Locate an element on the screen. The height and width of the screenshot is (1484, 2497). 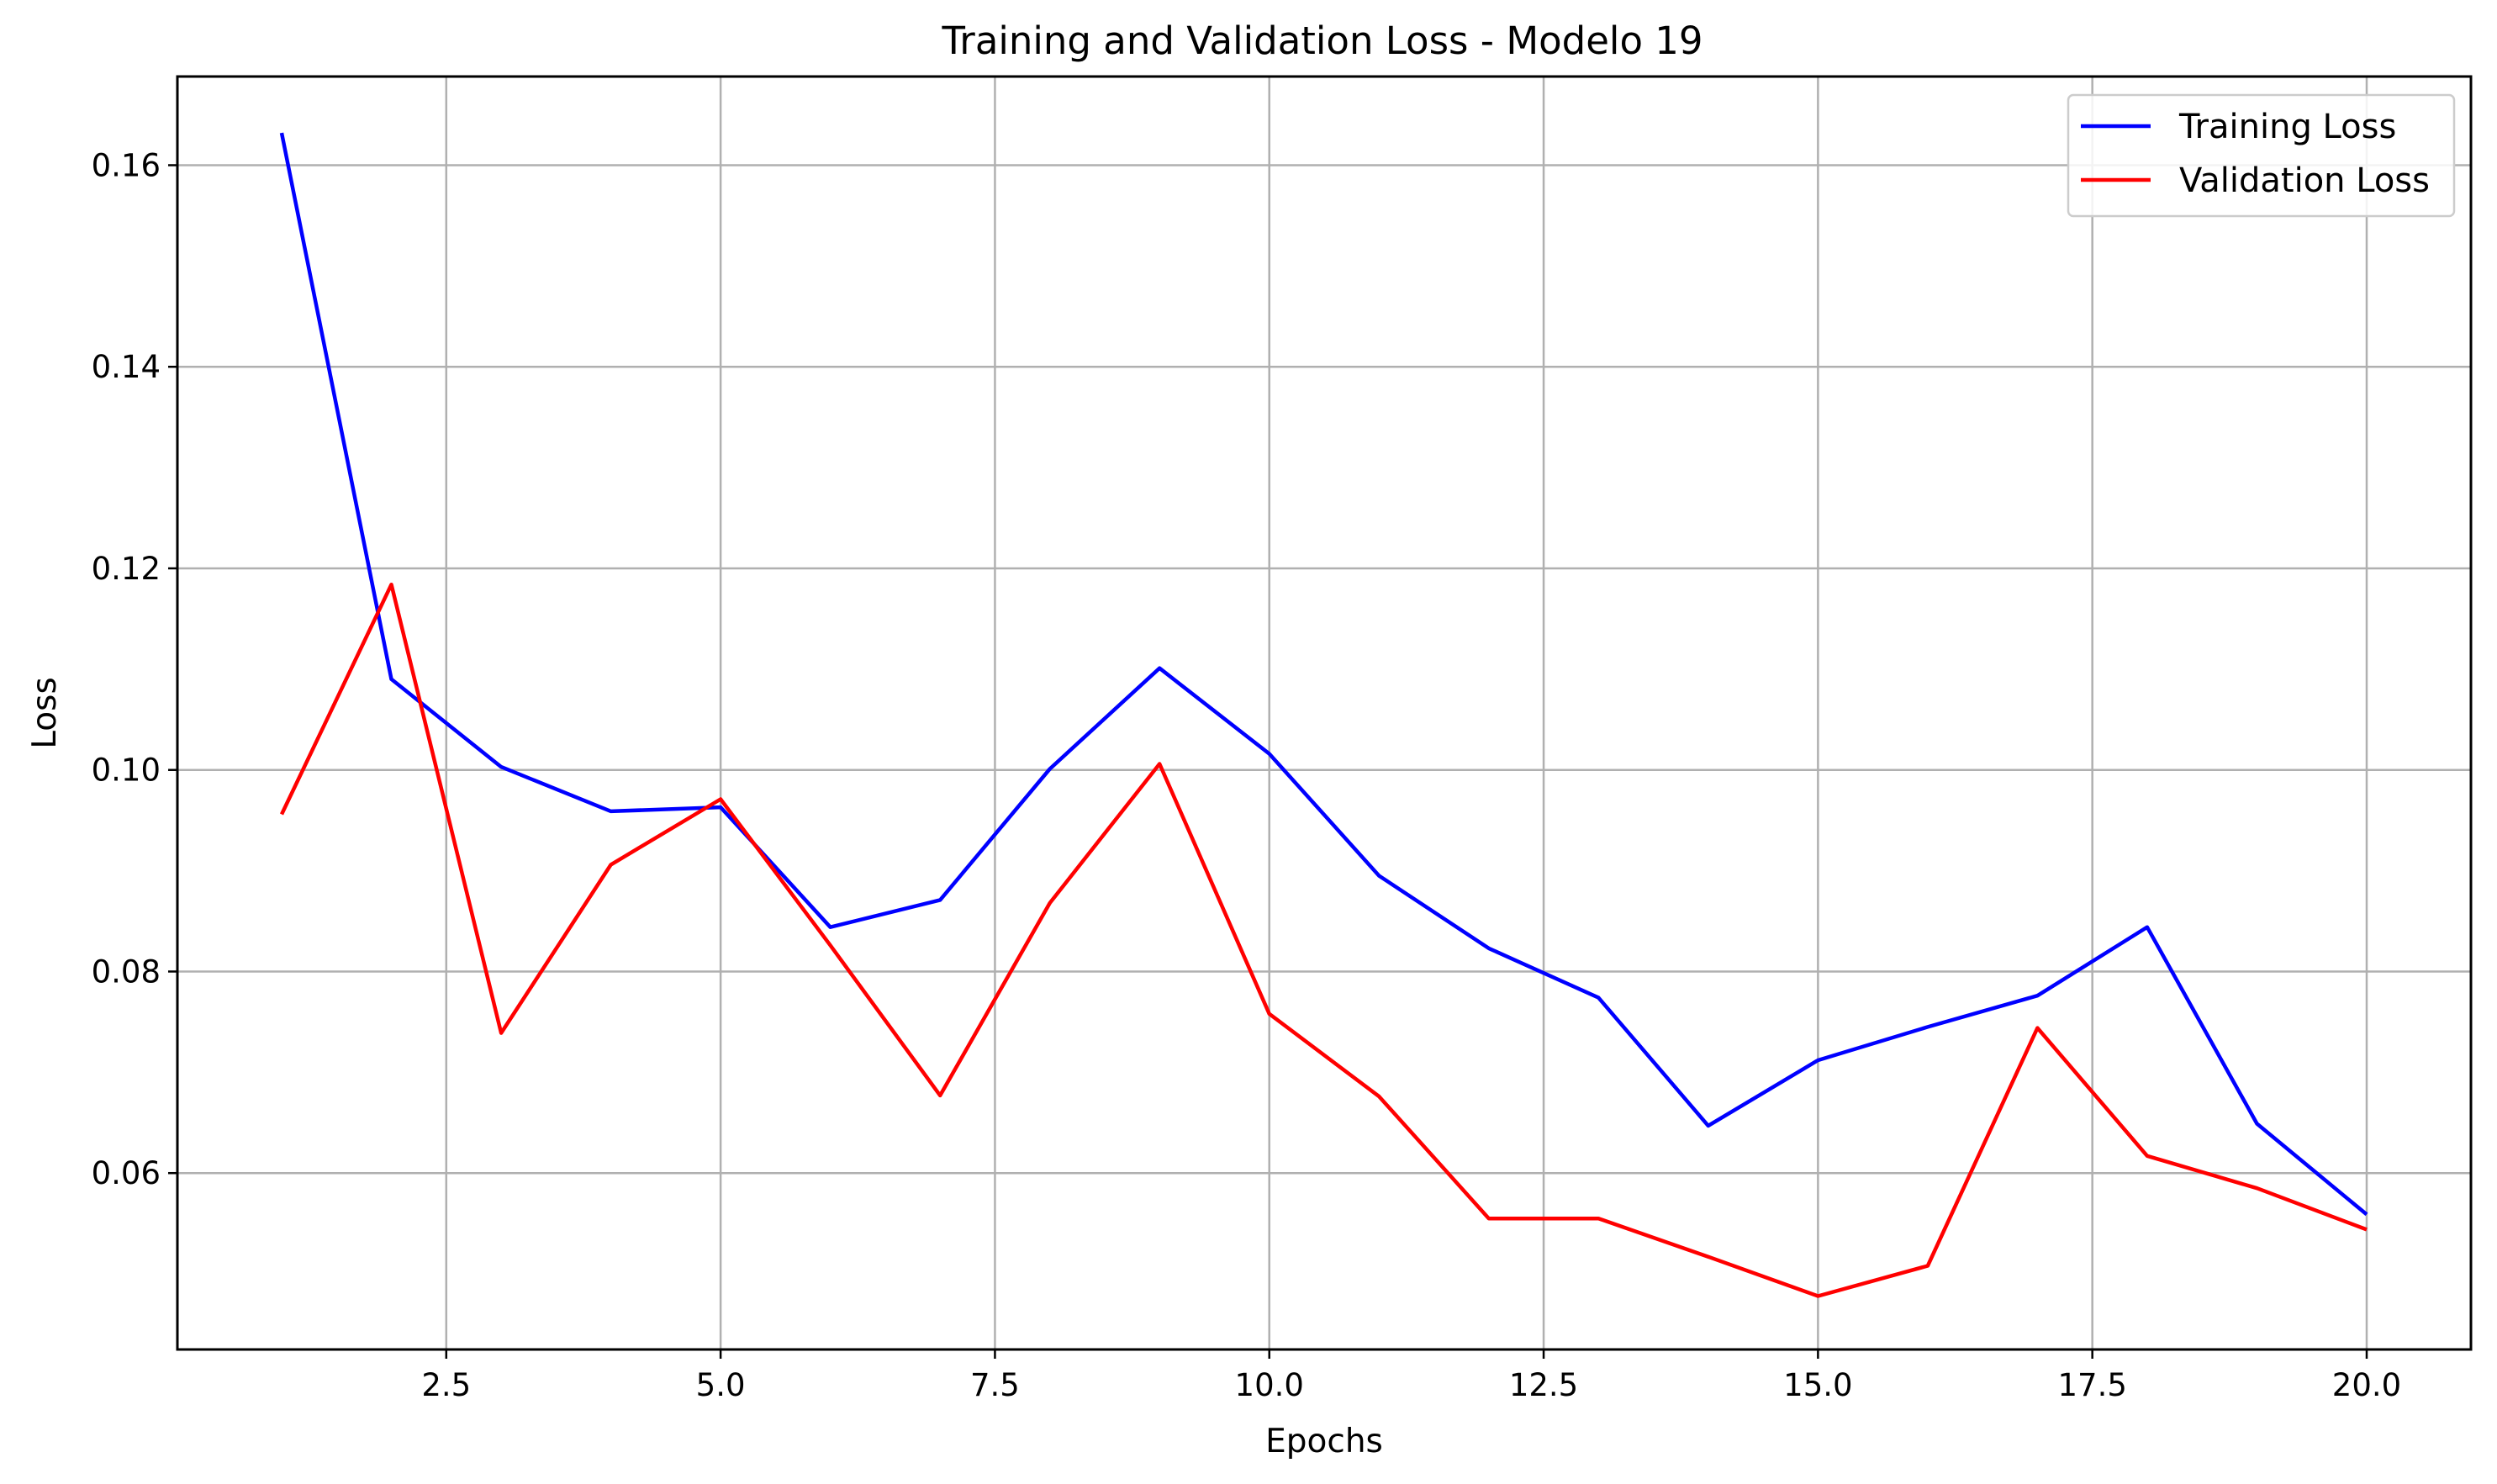
x-tick-label: 7.5 is located at coordinates (995, 1385).